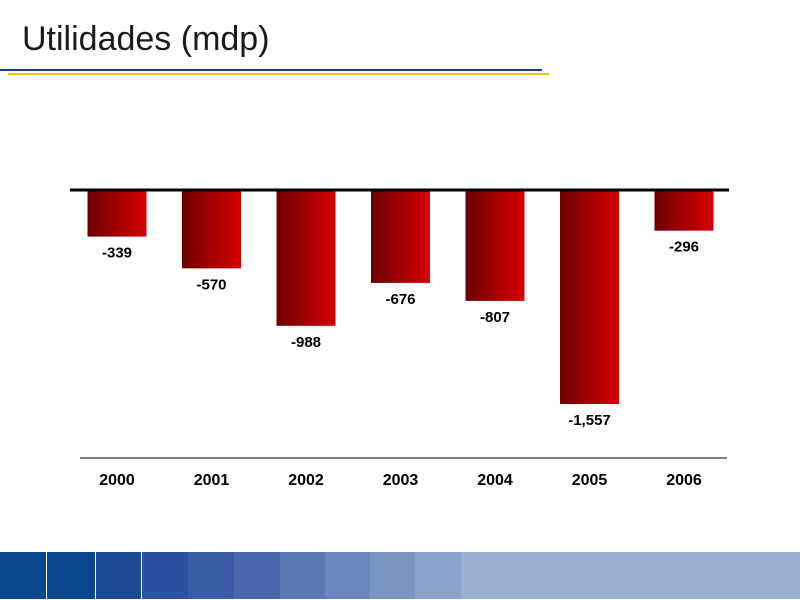 The height and width of the screenshot is (600, 800). Describe the element at coordinates (117, 480) in the screenshot. I see `category-label-2000: 2000` at that location.